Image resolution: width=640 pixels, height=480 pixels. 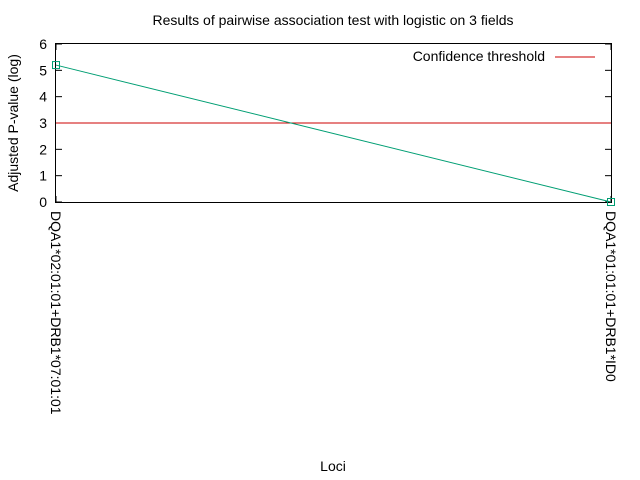 I want to click on x-tick-label: DQA1*01:01:01+DRB1*ID0, so click(x=611, y=296).